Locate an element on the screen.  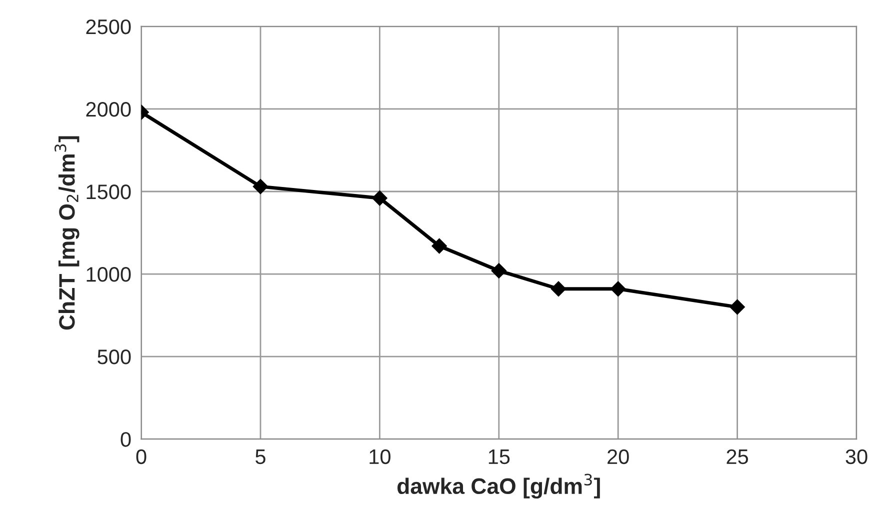
x-tick-label: 15 is located at coordinates (499, 457).